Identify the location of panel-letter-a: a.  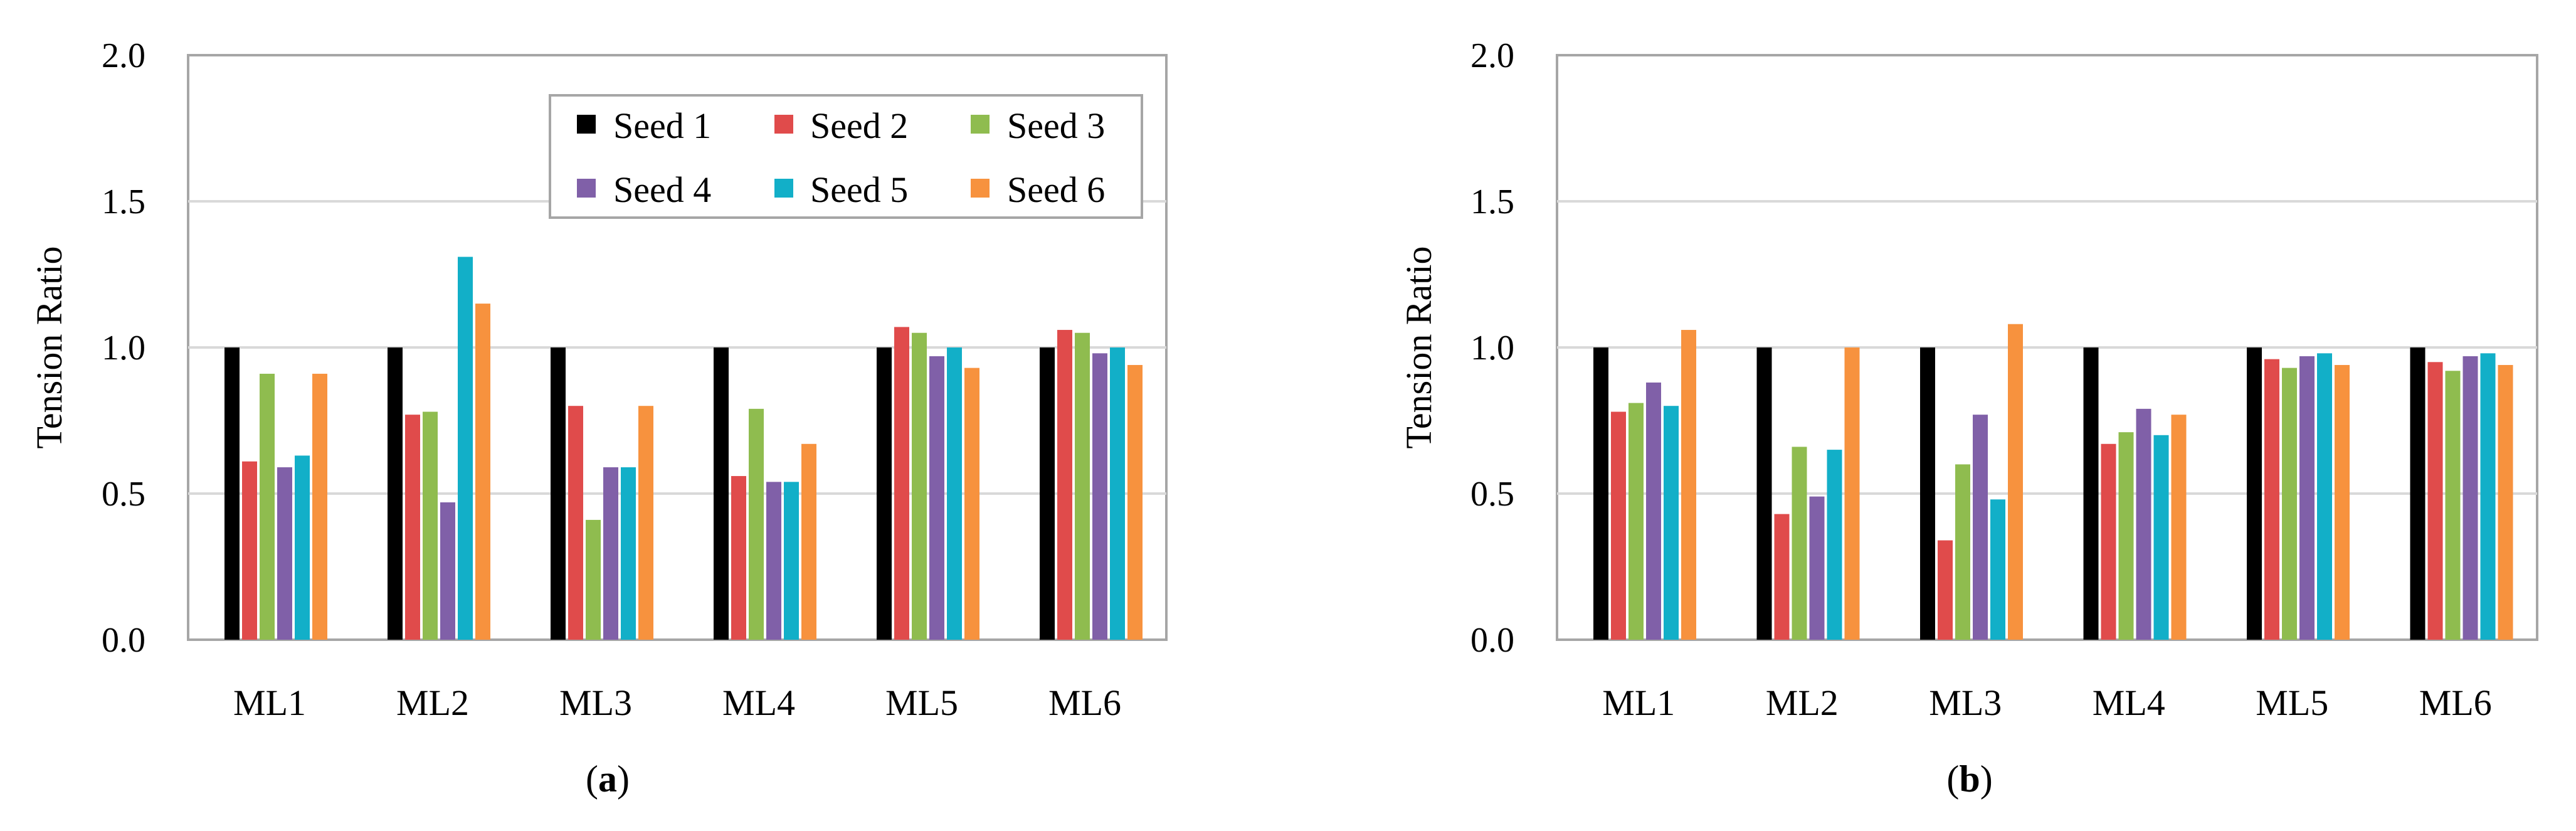
(607, 779).